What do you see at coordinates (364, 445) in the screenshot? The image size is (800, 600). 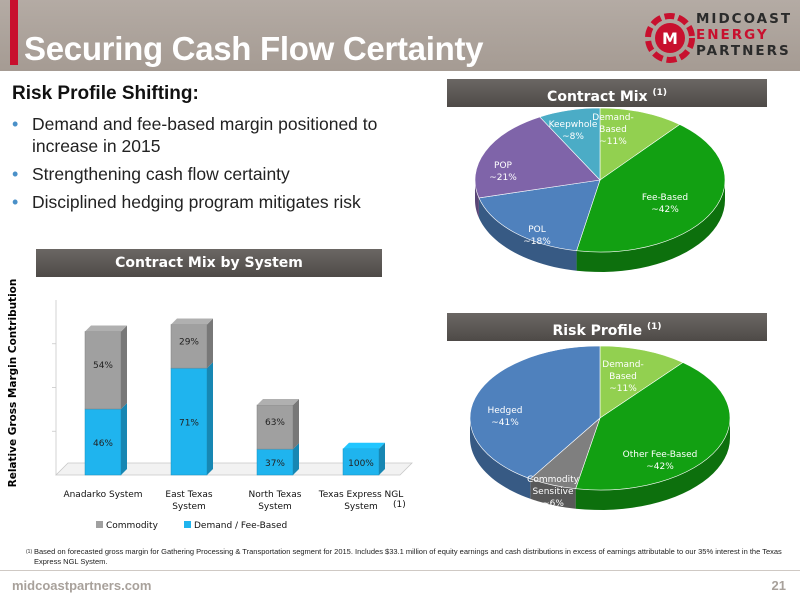 I see `bar-top-texas-express-ngl-system` at bounding box center [364, 445].